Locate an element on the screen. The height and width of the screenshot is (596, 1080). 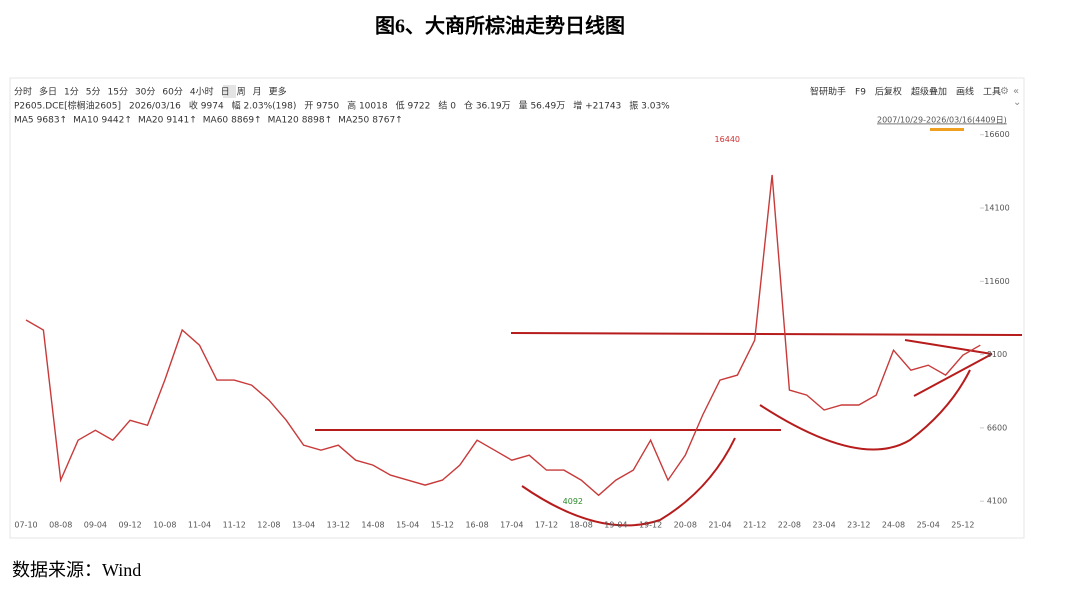
quote-field: 高 10018 is located at coordinates (367, 106).